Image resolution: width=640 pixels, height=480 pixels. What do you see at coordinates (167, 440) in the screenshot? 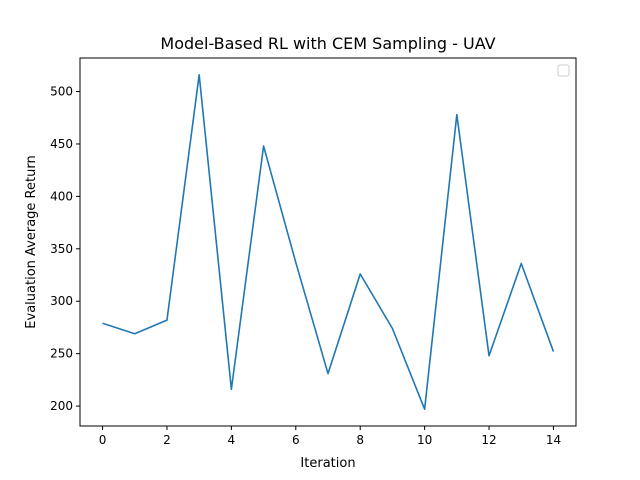
I see `x-tick-label: 2` at bounding box center [167, 440].